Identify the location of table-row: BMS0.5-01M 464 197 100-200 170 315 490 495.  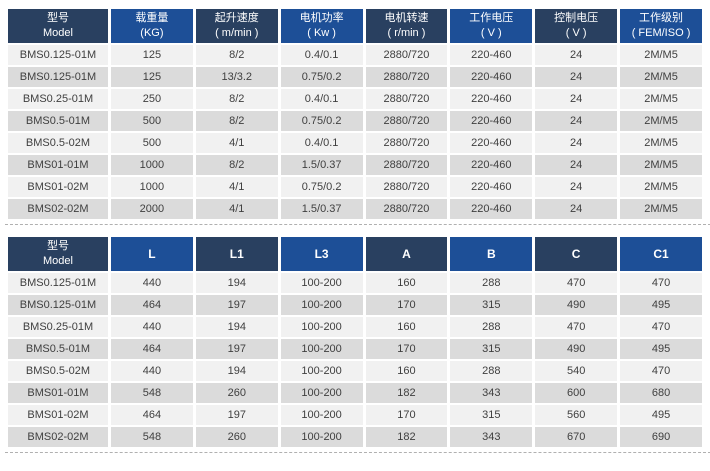
(355, 349).